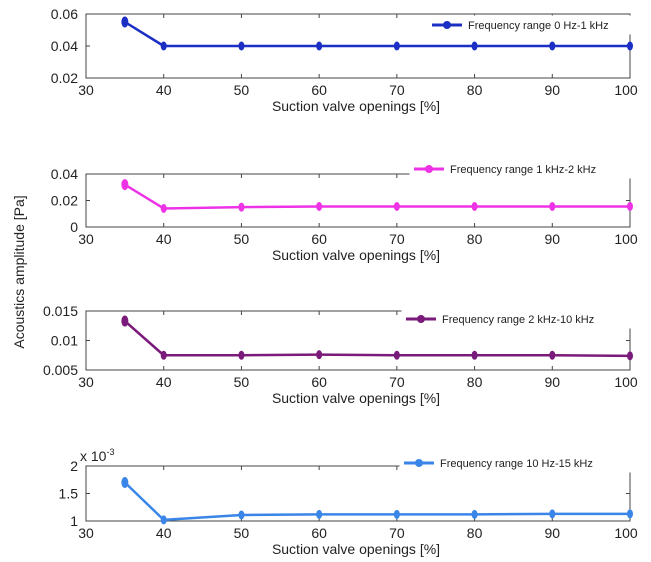 The image size is (651, 562). What do you see at coordinates (64, 14) in the screenshot?
I see `y-tick-label: 0.06` at bounding box center [64, 14].